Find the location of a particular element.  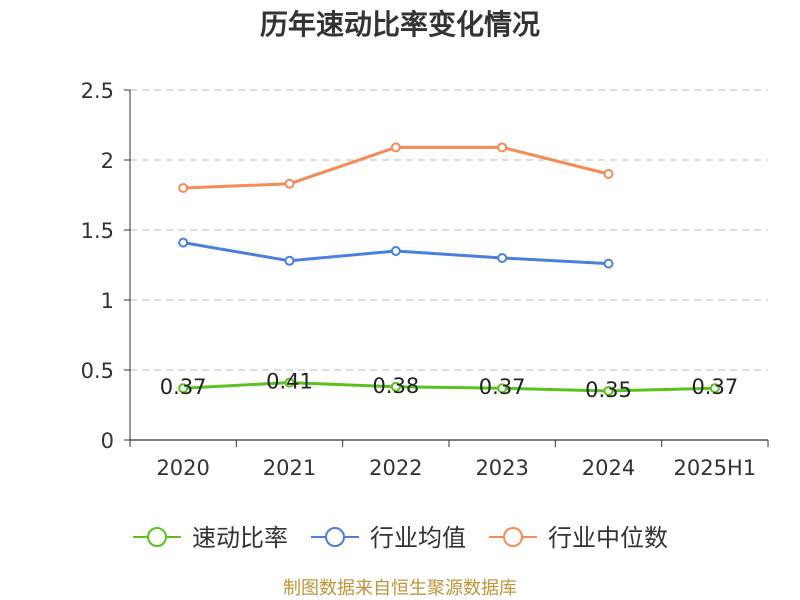

data-label: 0.35 is located at coordinates (608, 390).